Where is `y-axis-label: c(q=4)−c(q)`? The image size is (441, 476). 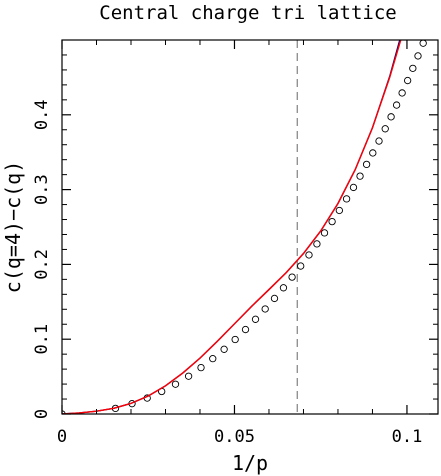 y-axis-label: c(q=4)−c(q) is located at coordinates (13, 227).